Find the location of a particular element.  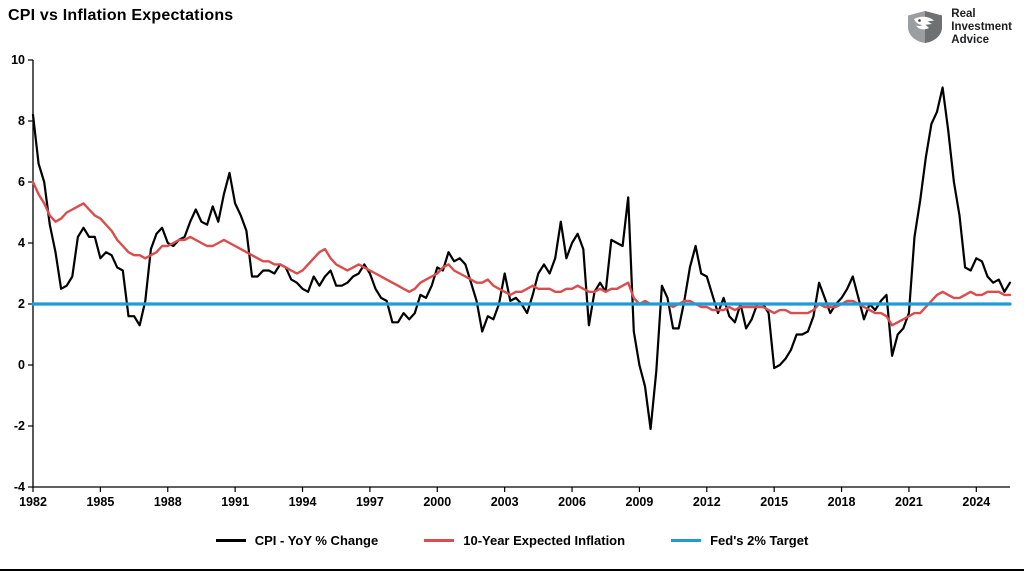

y-tick-label: 4 is located at coordinates (21, 243).